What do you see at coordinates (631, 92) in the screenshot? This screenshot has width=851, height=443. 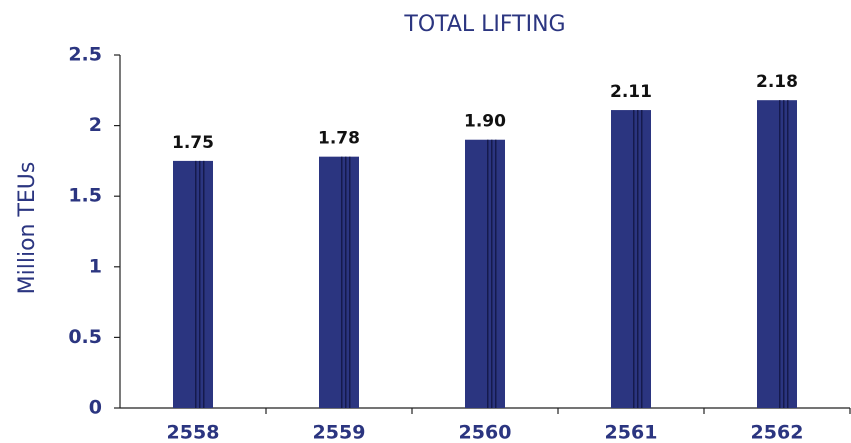 I see `data-label: 2.11` at bounding box center [631, 92].